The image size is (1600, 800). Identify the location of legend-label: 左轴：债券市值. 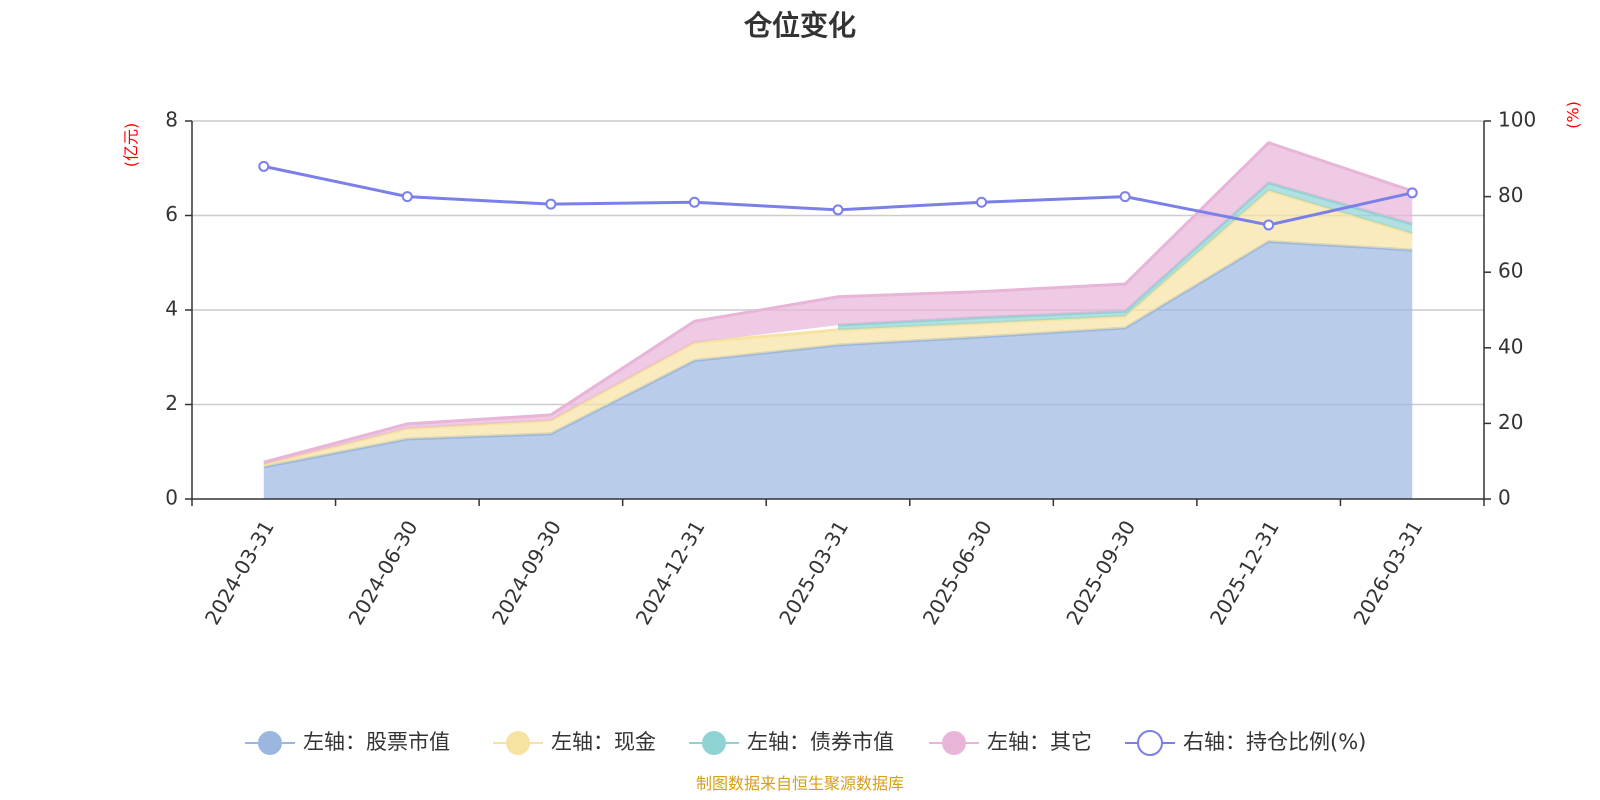
(820, 742).